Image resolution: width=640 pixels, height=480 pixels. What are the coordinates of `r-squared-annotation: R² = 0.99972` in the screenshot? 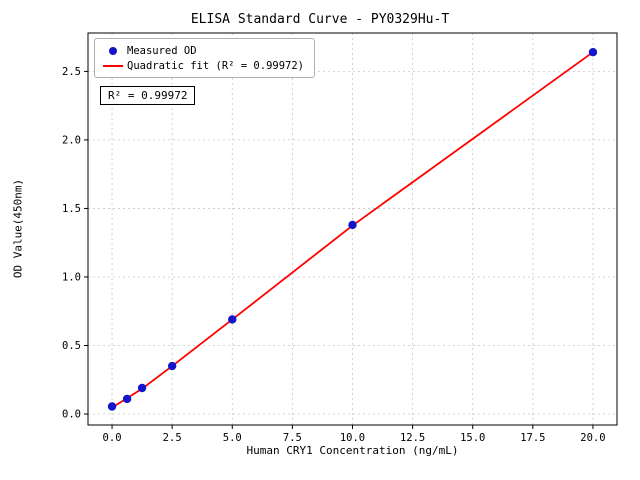 It's located at (148, 95).